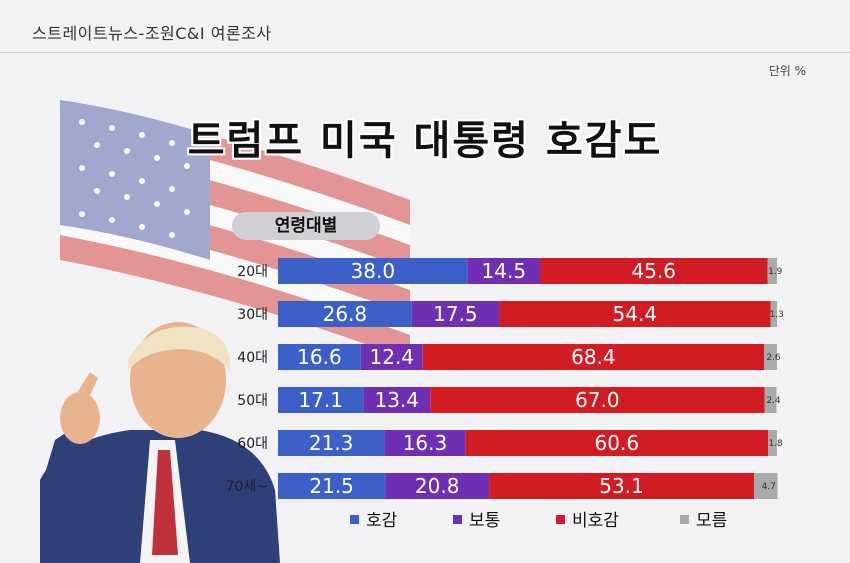 This screenshot has width=850, height=563. What do you see at coordinates (354, 519) in the screenshot?
I see `legend-swatch-favorable` at bounding box center [354, 519].